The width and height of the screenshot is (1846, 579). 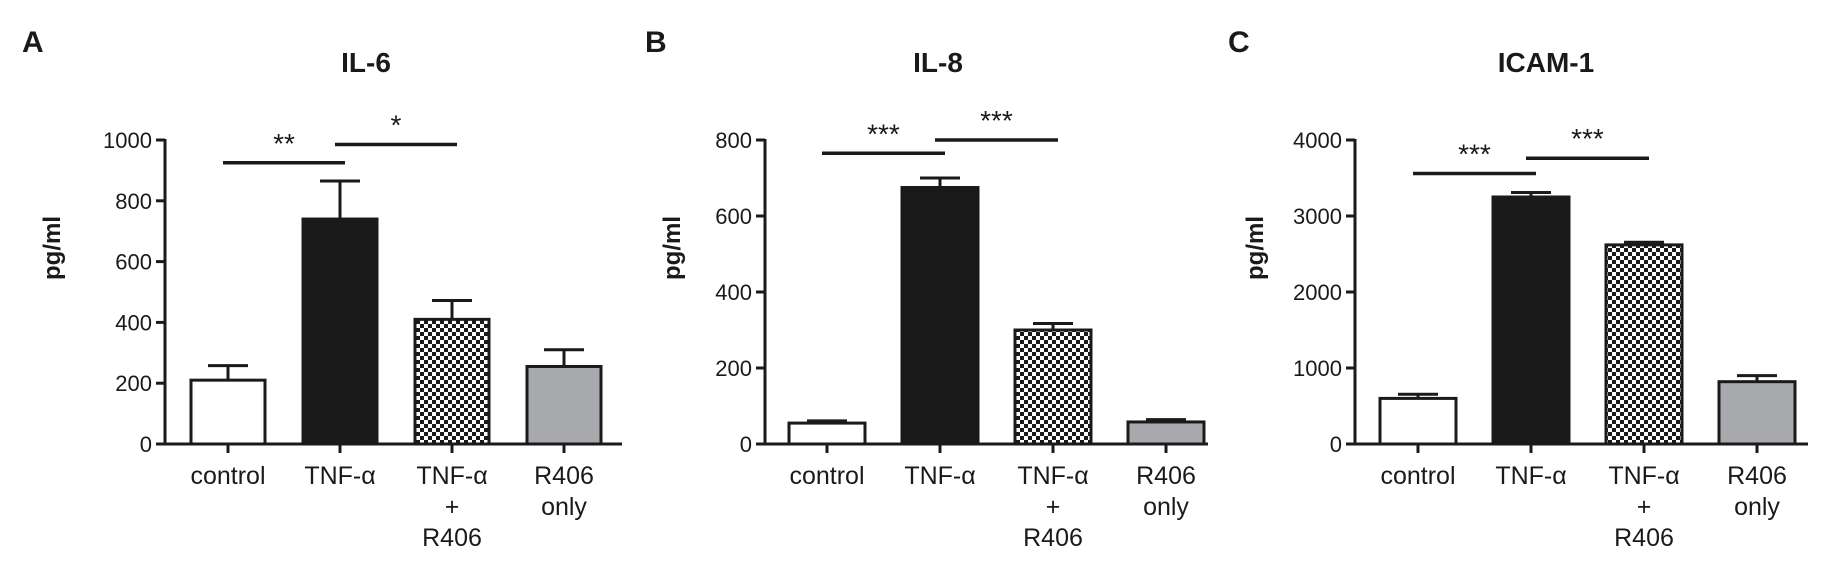 I want to click on chart-title-il6: IL-6, so click(x=366, y=62).